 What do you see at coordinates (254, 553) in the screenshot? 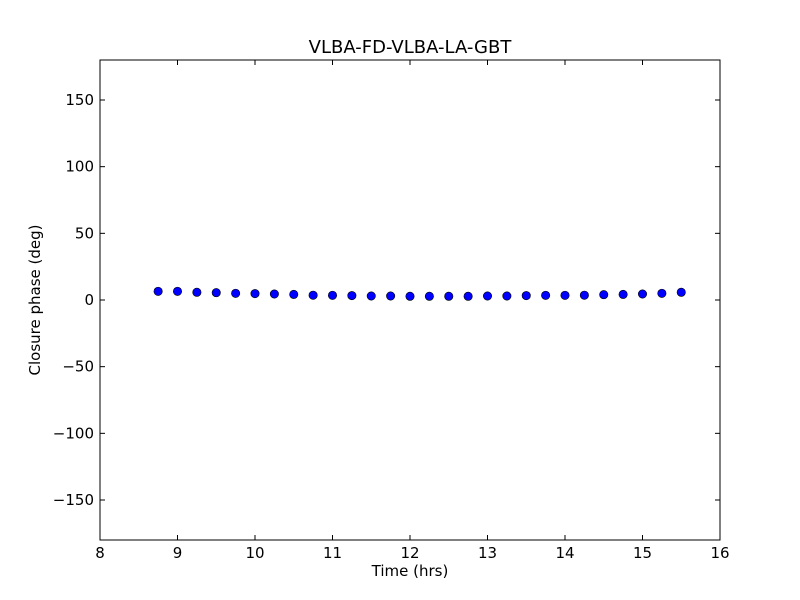
I see `x-tick-label: 10` at bounding box center [254, 553].